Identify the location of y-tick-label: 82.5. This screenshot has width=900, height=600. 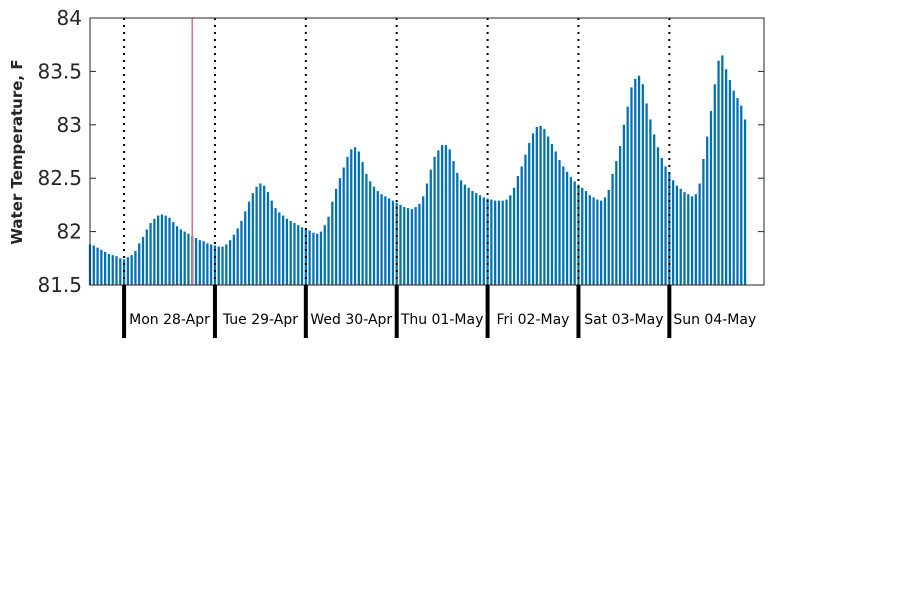
(59, 178).